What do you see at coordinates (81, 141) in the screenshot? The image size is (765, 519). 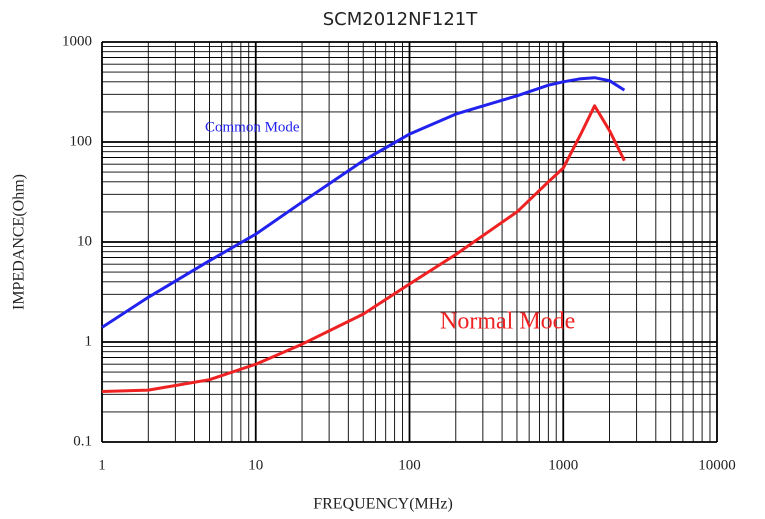 I see `y-tick-label: 100` at bounding box center [81, 141].